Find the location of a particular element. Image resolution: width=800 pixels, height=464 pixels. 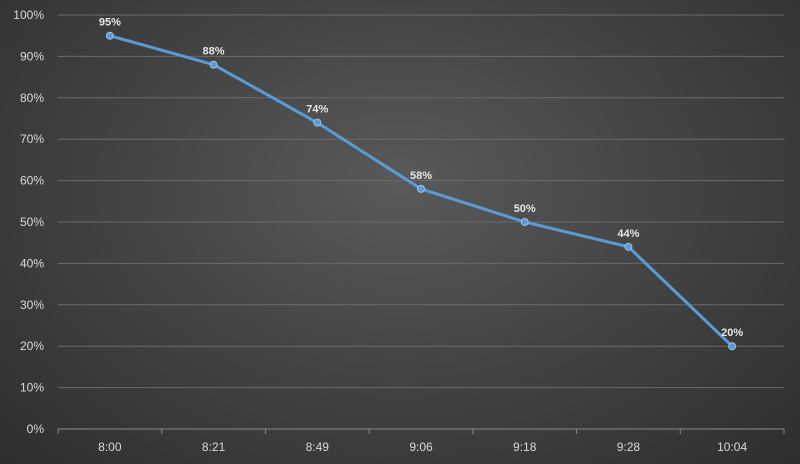

x-tick-label: 8:00 is located at coordinates (110, 447).